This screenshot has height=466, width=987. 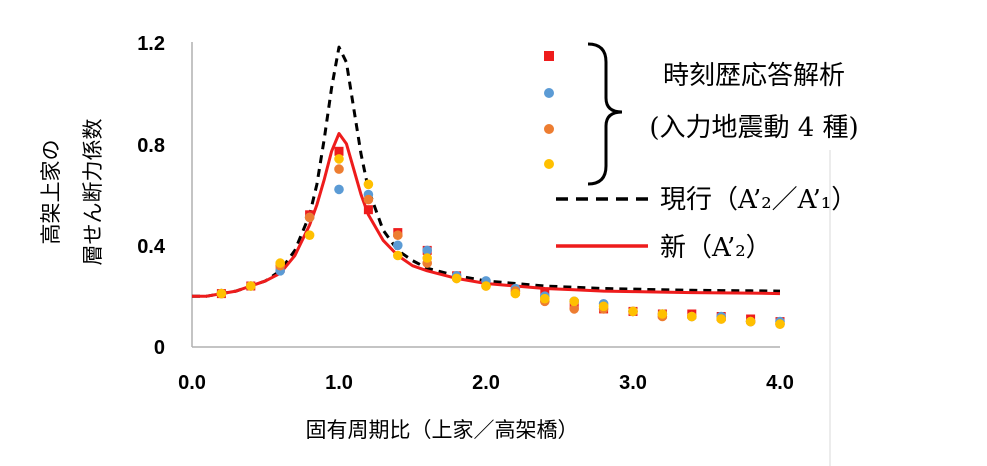 What do you see at coordinates (486, 383) in the screenshot?
I see `x-tick-label: 2.0` at bounding box center [486, 383].